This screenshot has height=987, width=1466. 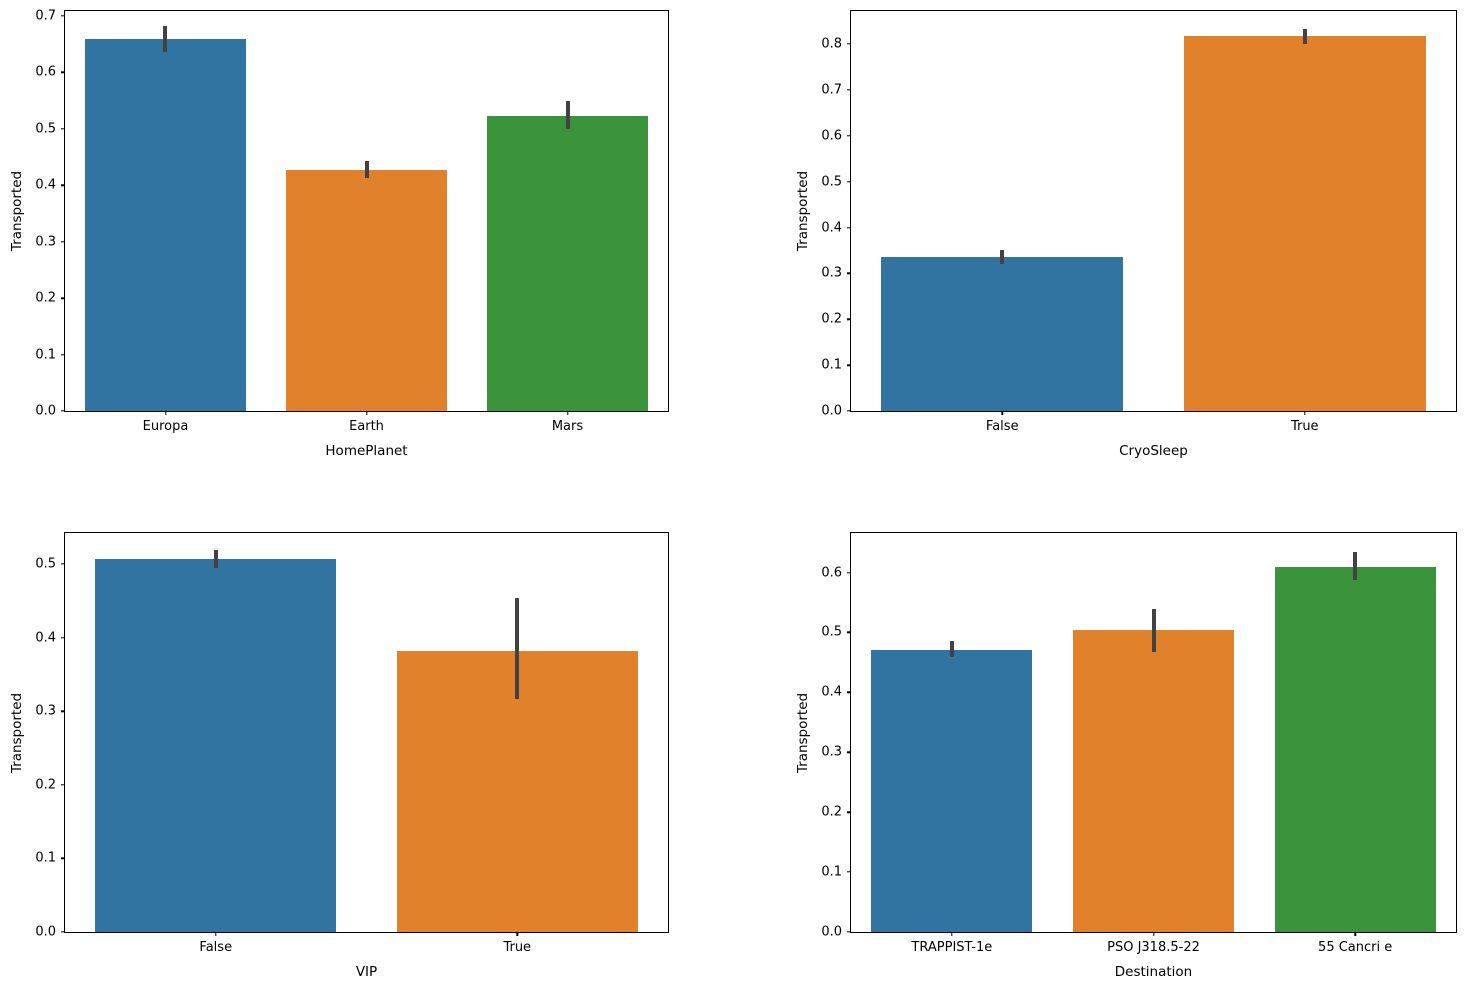 I want to click on bar-trappist-1e, so click(x=952, y=790).